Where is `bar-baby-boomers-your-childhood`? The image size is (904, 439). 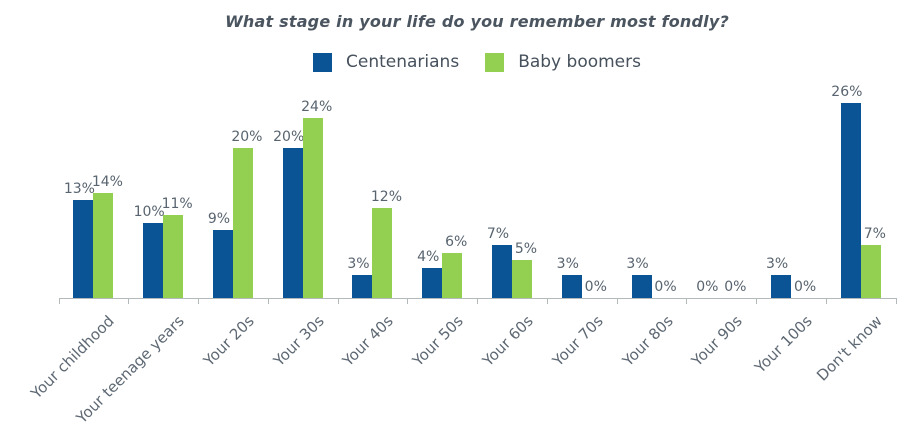
bar-baby-boomers-your-childhood is located at coordinates (103, 245).